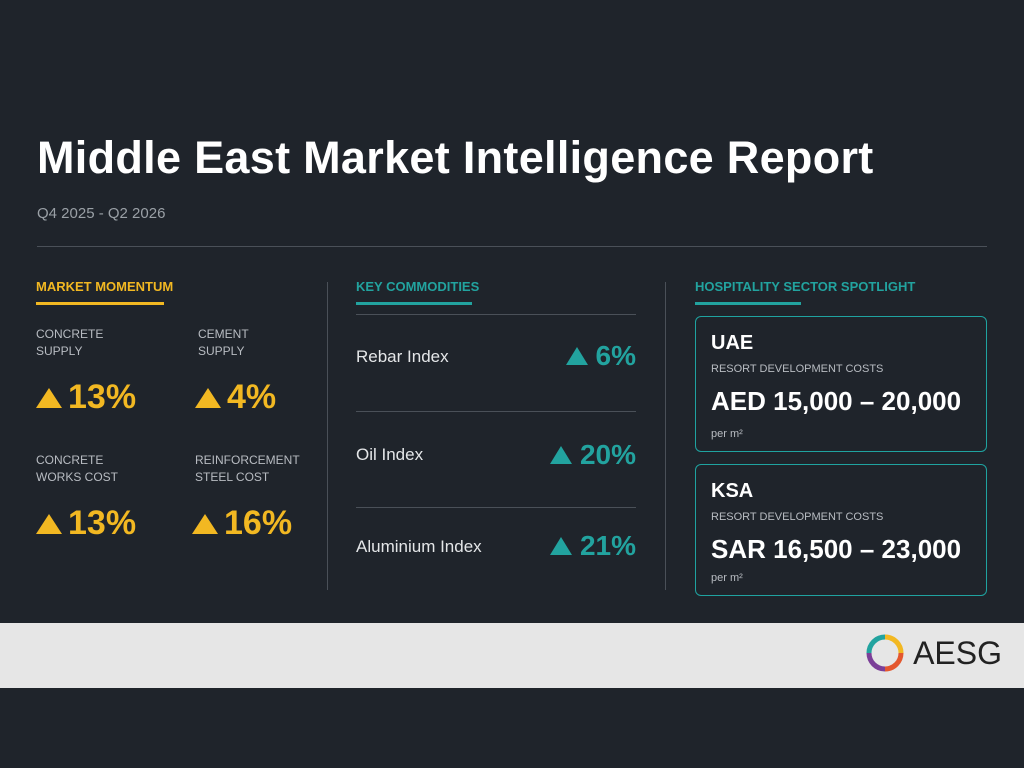 The width and height of the screenshot is (1024, 768). I want to click on logo: AESG, so click(933, 653).